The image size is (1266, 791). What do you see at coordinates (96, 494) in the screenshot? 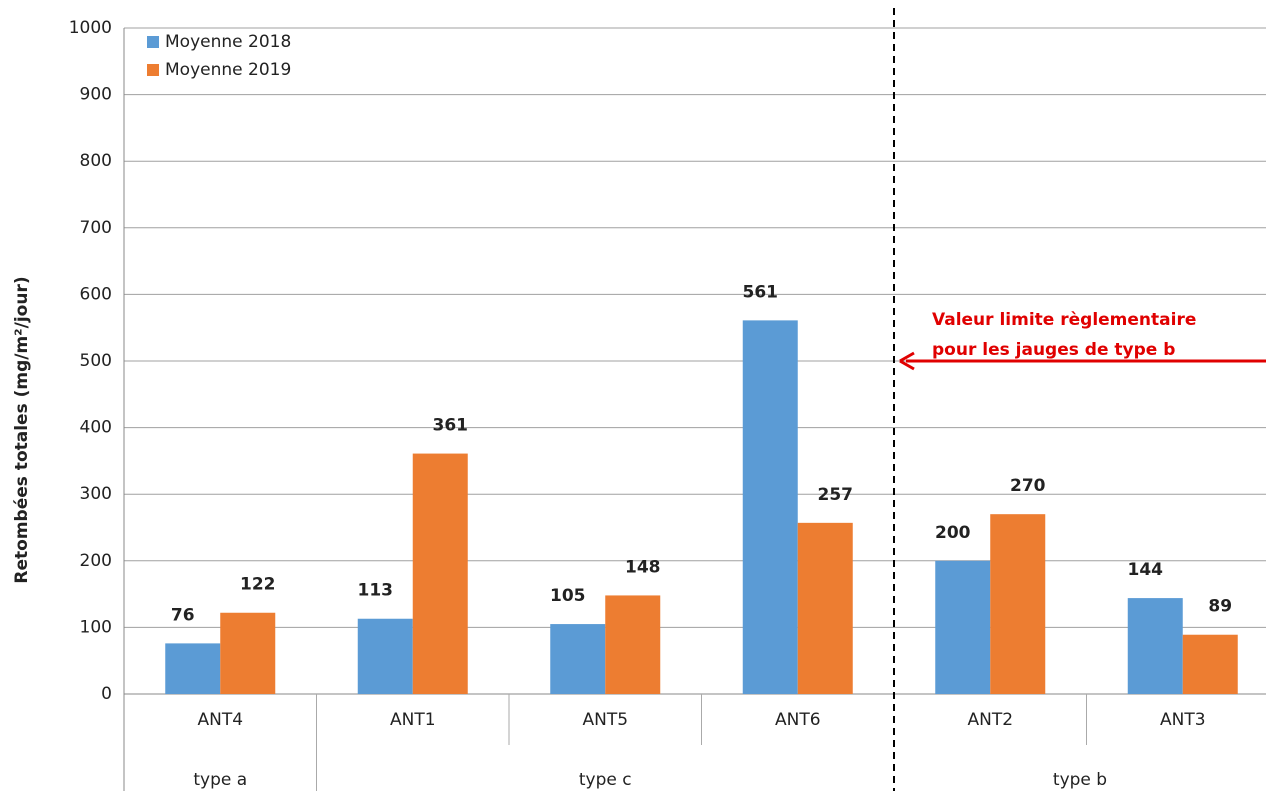
I see `y-tick-label: 300` at bounding box center [96, 494].